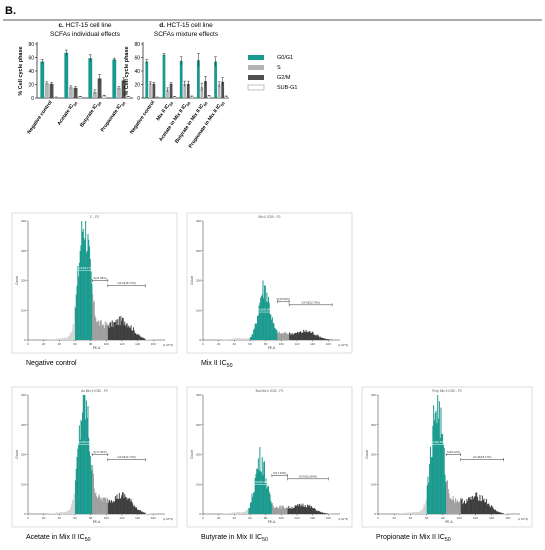  I want to click on bar-g0-g1, so click(215, 79).